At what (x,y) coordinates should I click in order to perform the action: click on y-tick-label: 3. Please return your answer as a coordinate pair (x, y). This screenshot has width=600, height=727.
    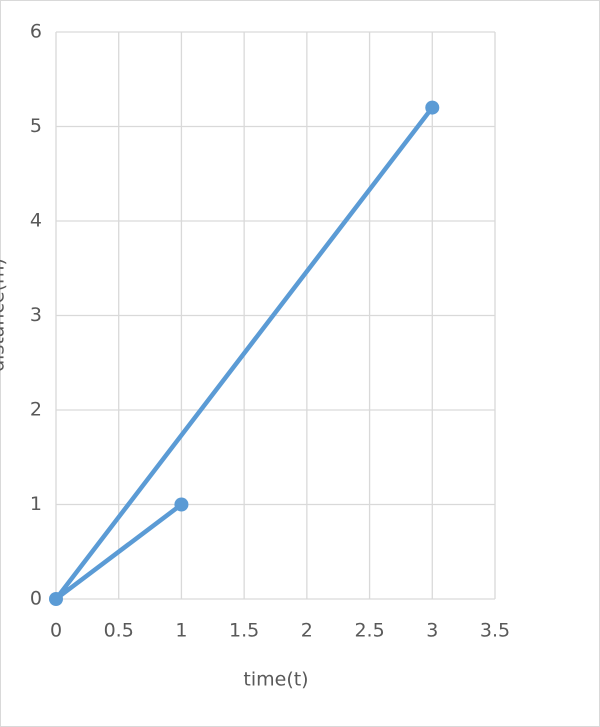
    Looking at the image, I should click on (36, 315).